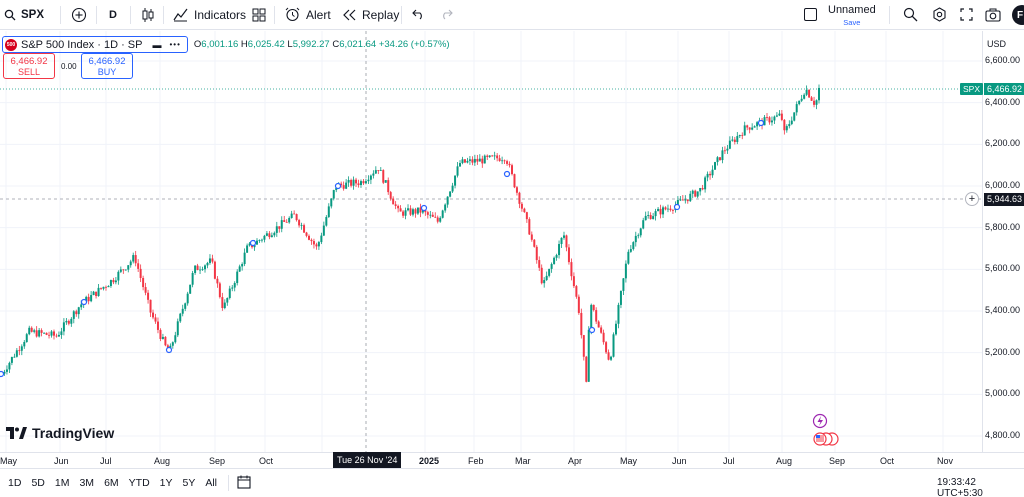 The image size is (1024, 497). I want to click on symbol-search-button: SPX, so click(24, 15).